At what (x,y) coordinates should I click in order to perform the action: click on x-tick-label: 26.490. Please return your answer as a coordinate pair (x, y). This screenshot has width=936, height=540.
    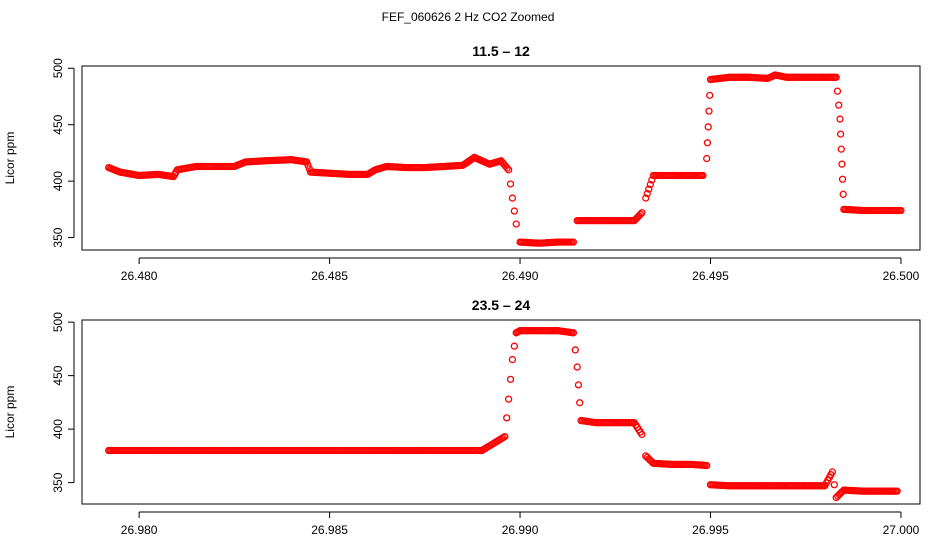
    Looking at the image, I should click on (520, 276).